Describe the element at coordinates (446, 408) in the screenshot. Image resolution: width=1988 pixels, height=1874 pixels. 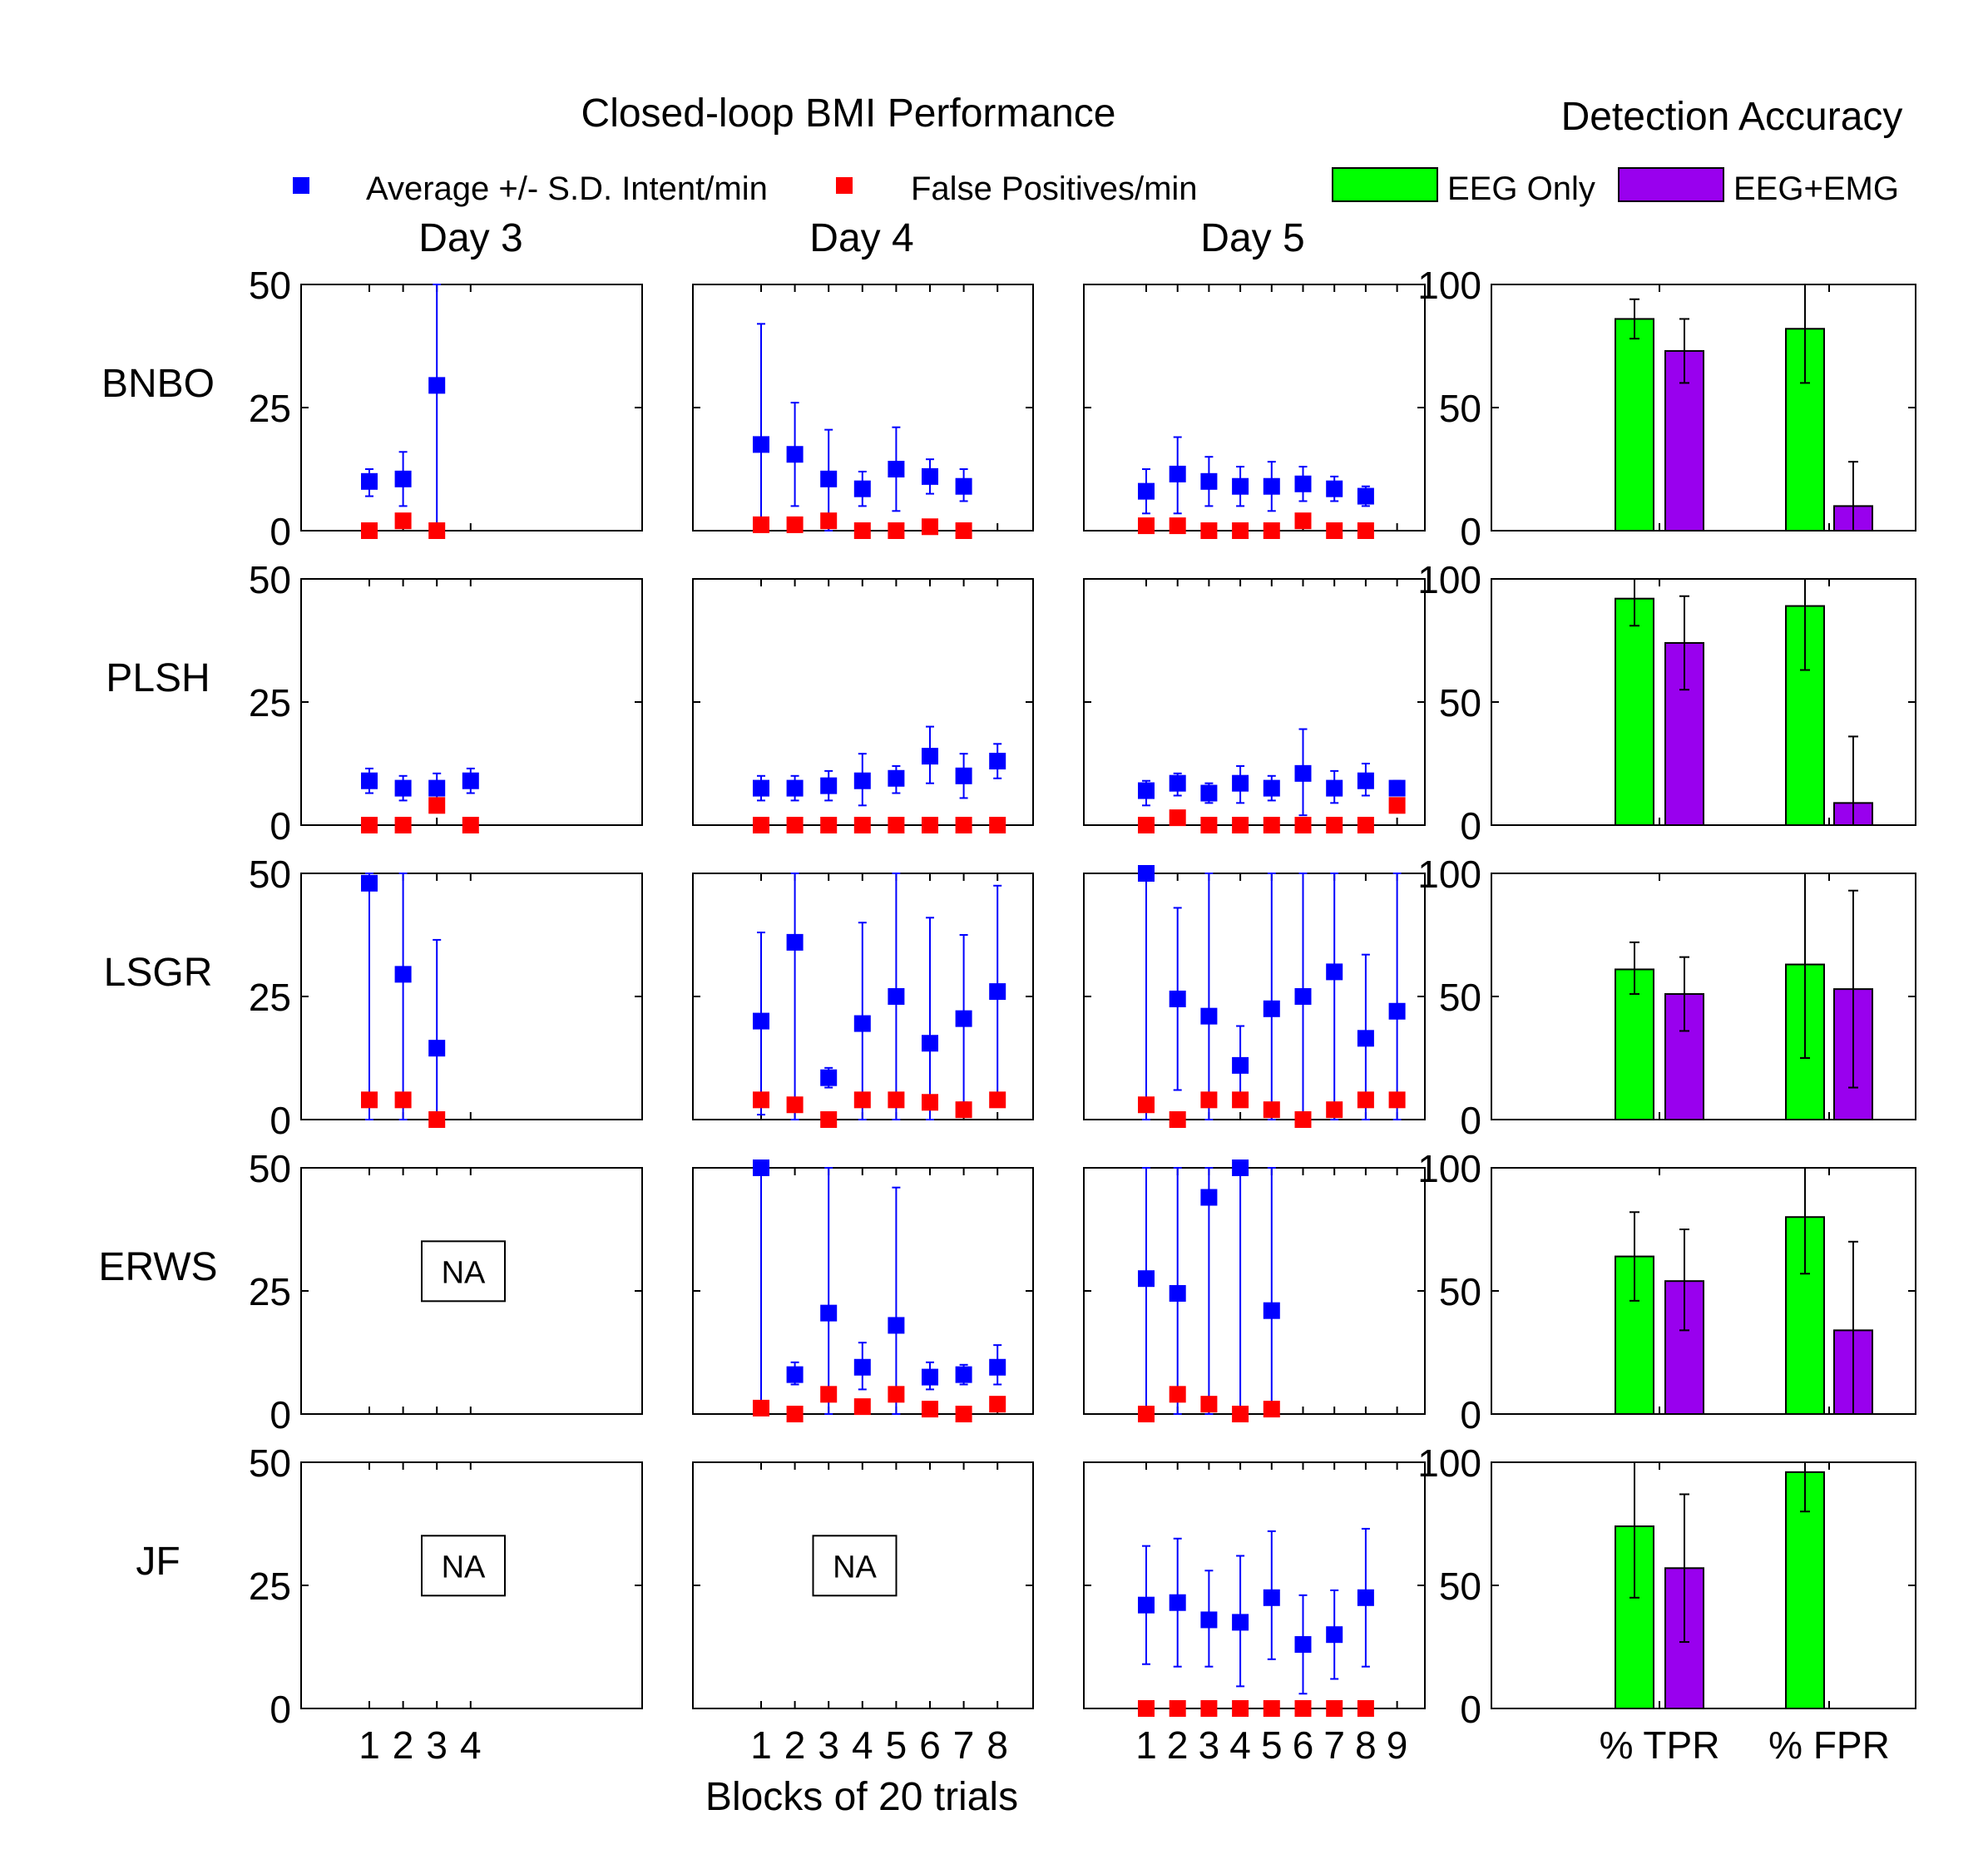
I see `panel-bnbo-day3: 0 25 50` at that location.